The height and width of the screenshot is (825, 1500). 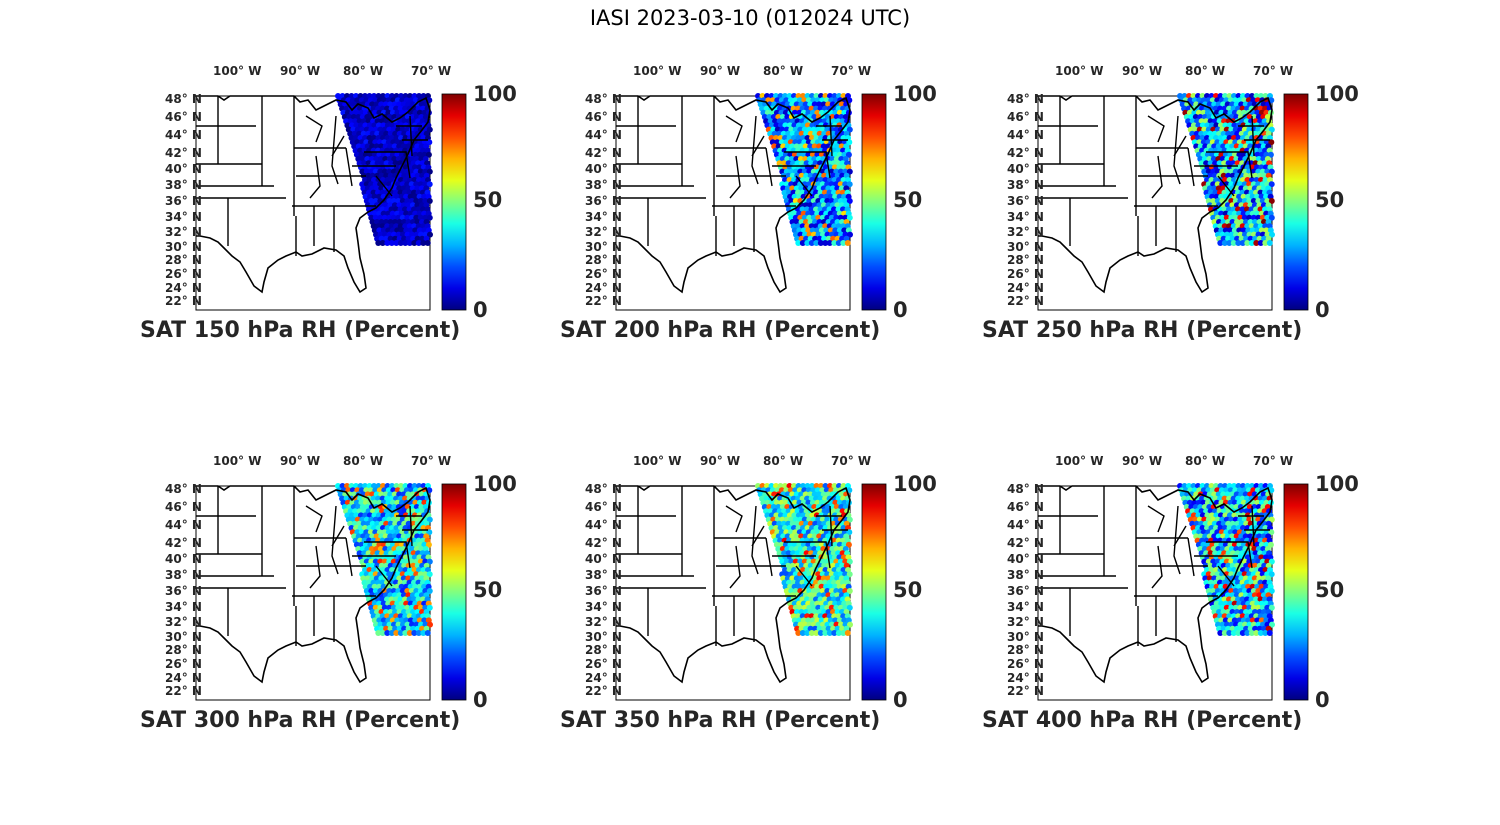 What do you see at coordinates (331, 592) in the screenshot?
I see `map-svg` at bounding box center [331, 592].